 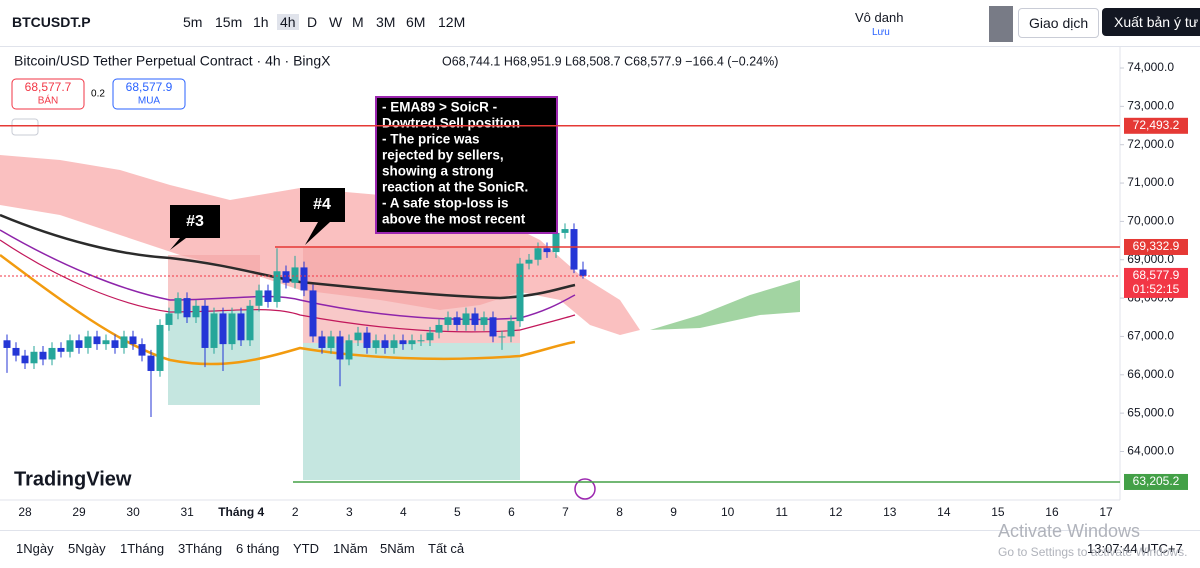 What do you see at coordinates (229, 22) in the screenshot?
I see `interval-button: 15m` at bounding box center [229, 22].